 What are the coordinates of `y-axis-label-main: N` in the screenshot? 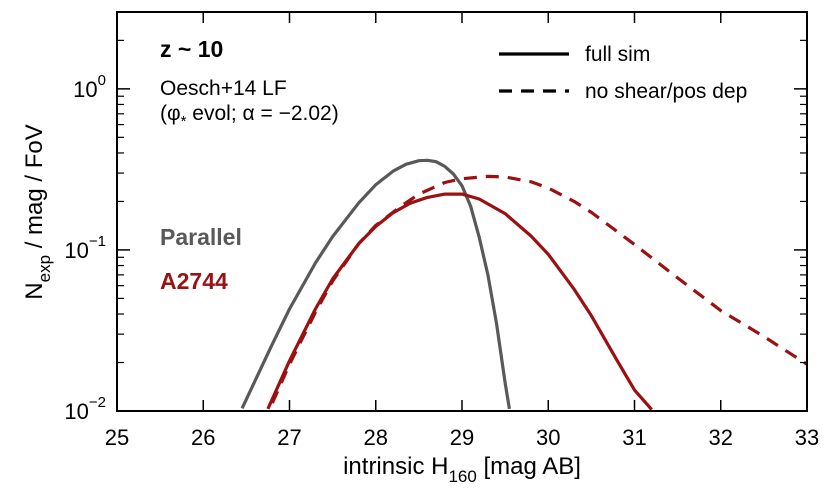 It's located at (34, 290).